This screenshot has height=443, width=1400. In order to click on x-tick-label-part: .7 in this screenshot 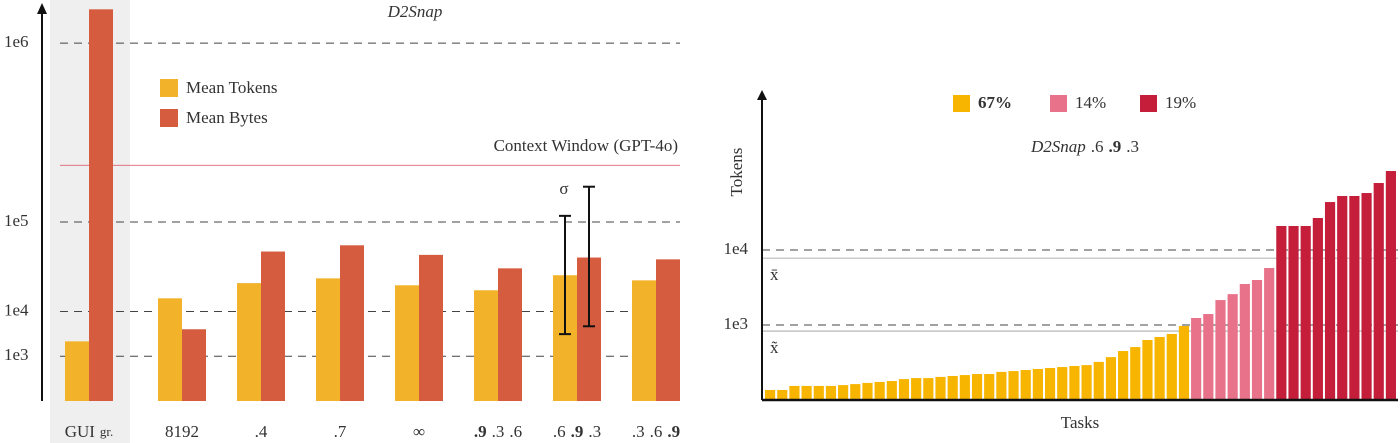, I will do `click(340, 431)`.